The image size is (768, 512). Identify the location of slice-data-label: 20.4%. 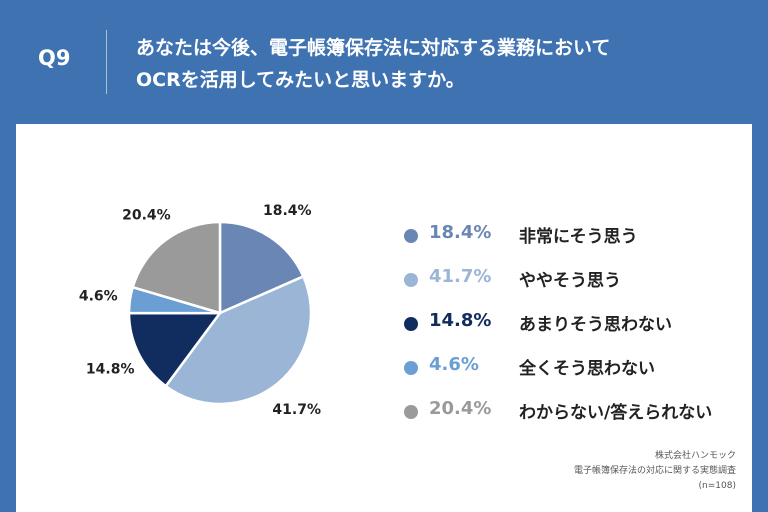
(146, 216).